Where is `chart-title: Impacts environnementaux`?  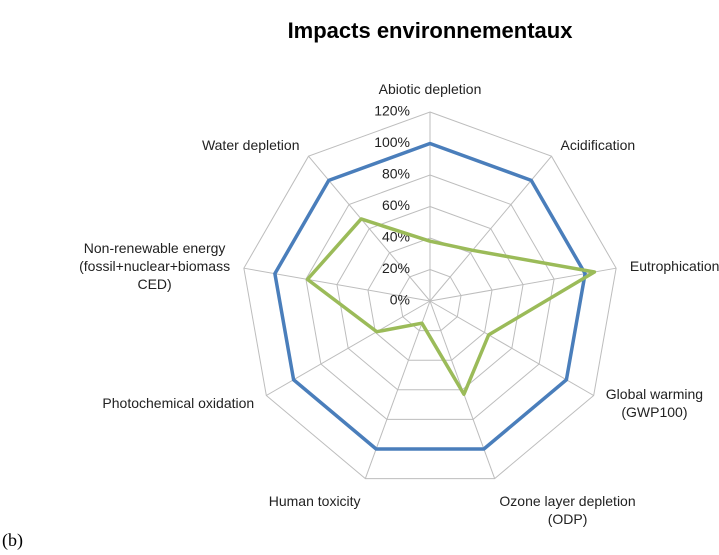 chart-title: Impacts environnementaux is located at coordinates (430, 30).